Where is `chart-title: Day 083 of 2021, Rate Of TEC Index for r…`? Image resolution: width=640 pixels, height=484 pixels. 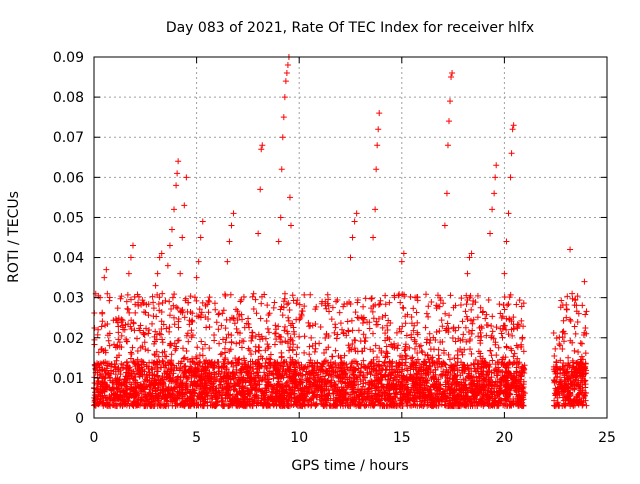 chart-title: Day 083 of 2021, Rate Of TEC Index for r… is located at coordinates (350, 28).